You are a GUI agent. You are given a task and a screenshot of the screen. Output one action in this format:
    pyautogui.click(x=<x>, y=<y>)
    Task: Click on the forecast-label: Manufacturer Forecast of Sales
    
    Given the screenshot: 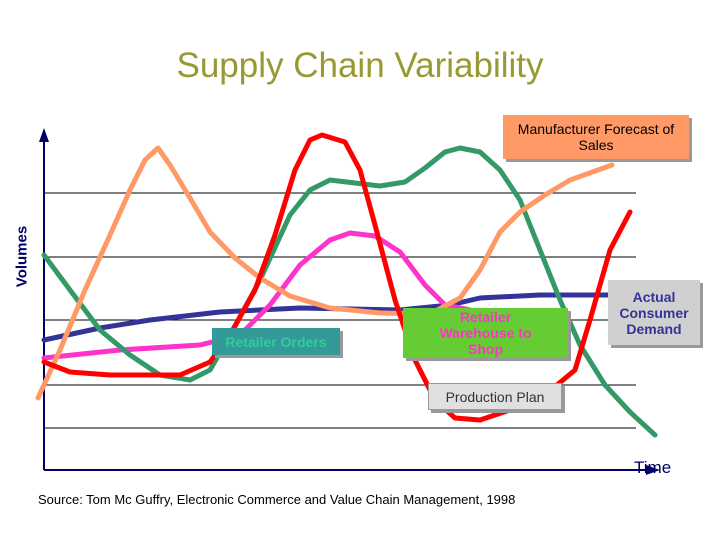 What is the action you would take?
    pyautogui.click(x=596, y=137)
    